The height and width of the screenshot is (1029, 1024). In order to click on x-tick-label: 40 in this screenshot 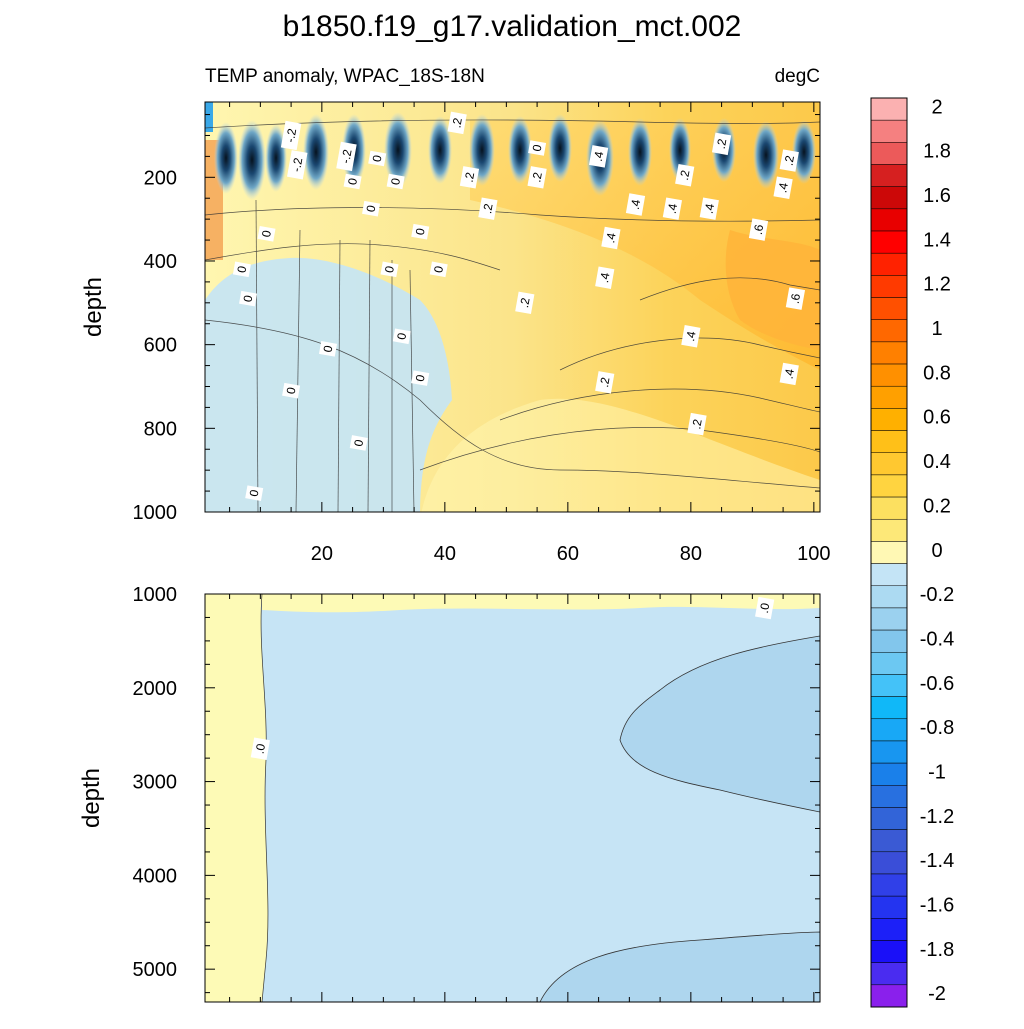, I will do `click(445, 554)`.